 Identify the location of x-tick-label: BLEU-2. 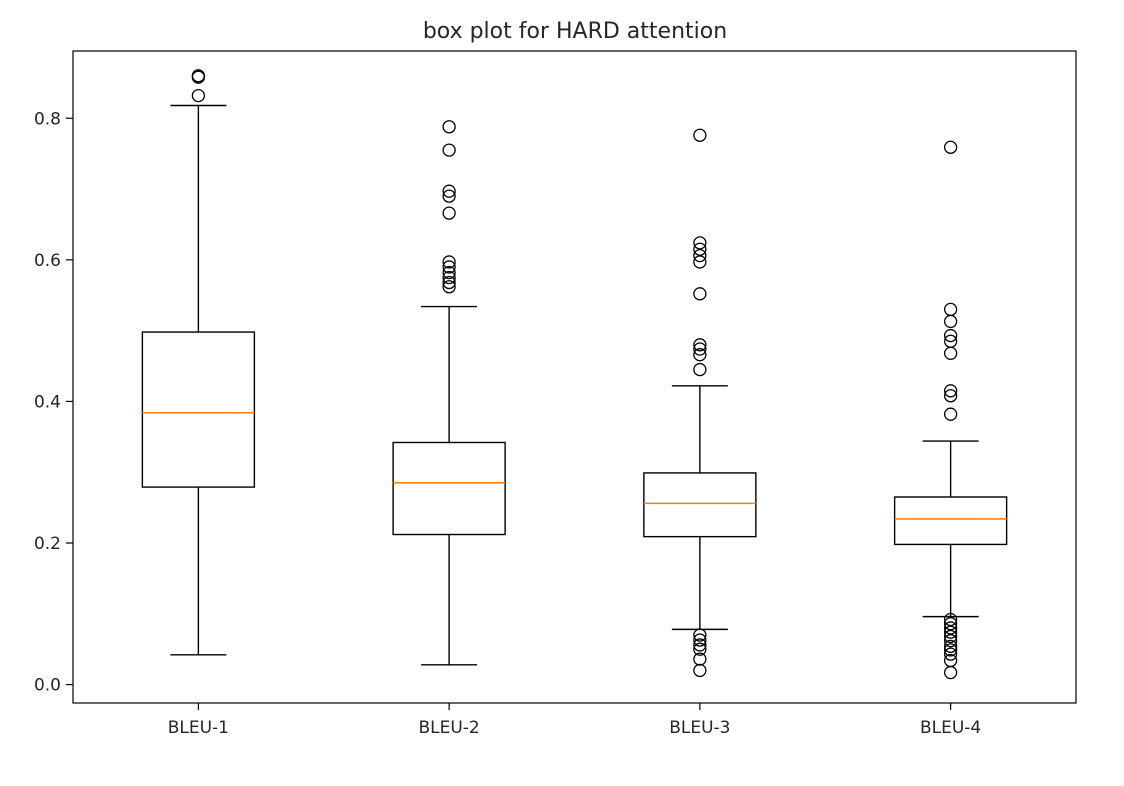
(448, 728).